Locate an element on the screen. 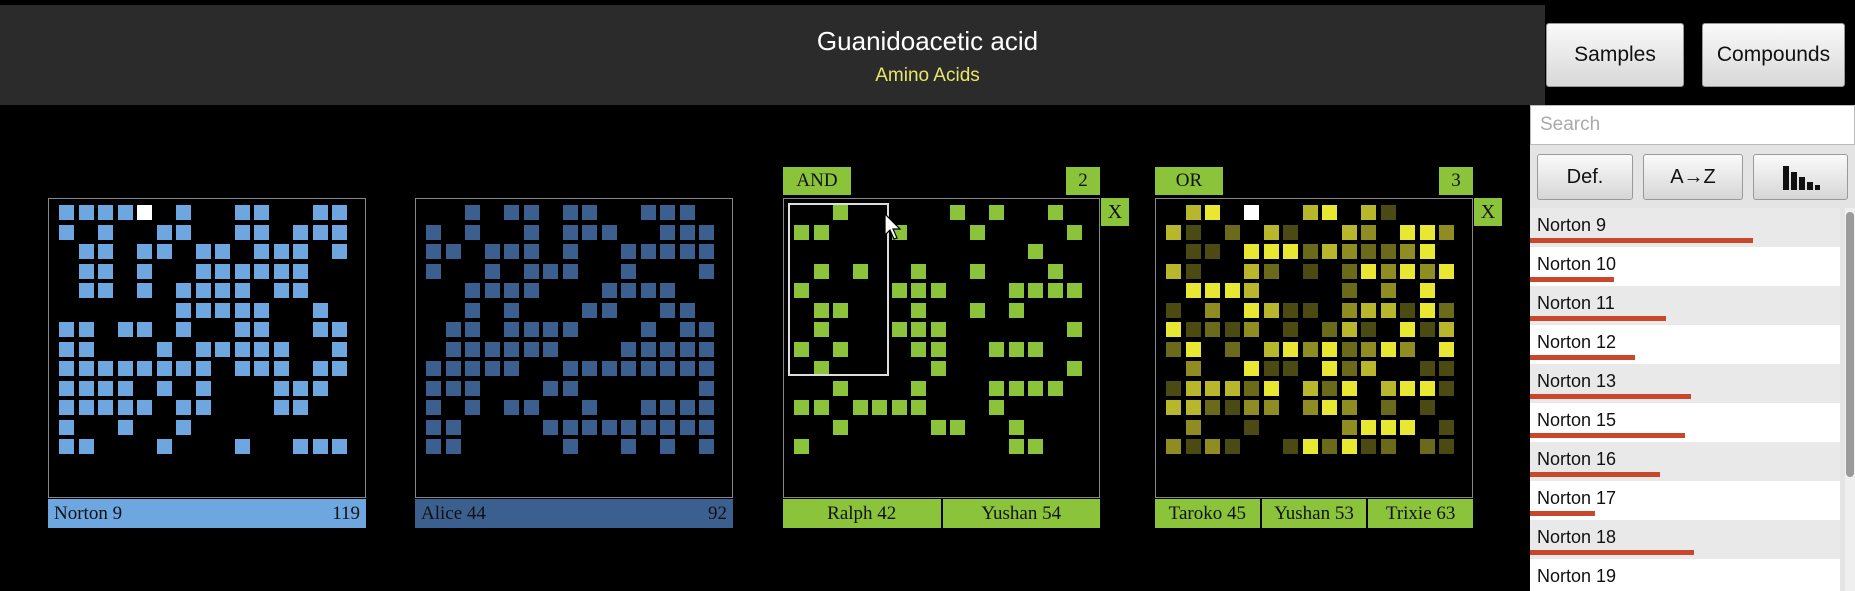 This screenshot has width=1855, height=591. list-item: Norton 16 is located at coordinates (1685, 461).